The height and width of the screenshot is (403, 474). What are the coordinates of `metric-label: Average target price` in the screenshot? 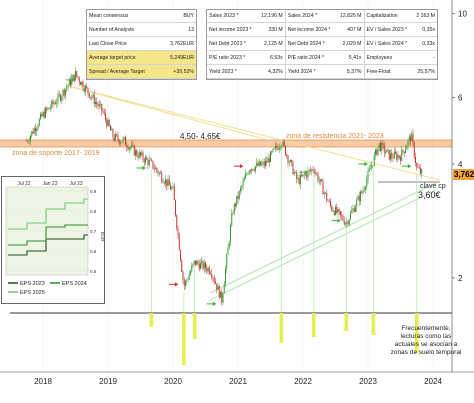 It's located at (124, 58).